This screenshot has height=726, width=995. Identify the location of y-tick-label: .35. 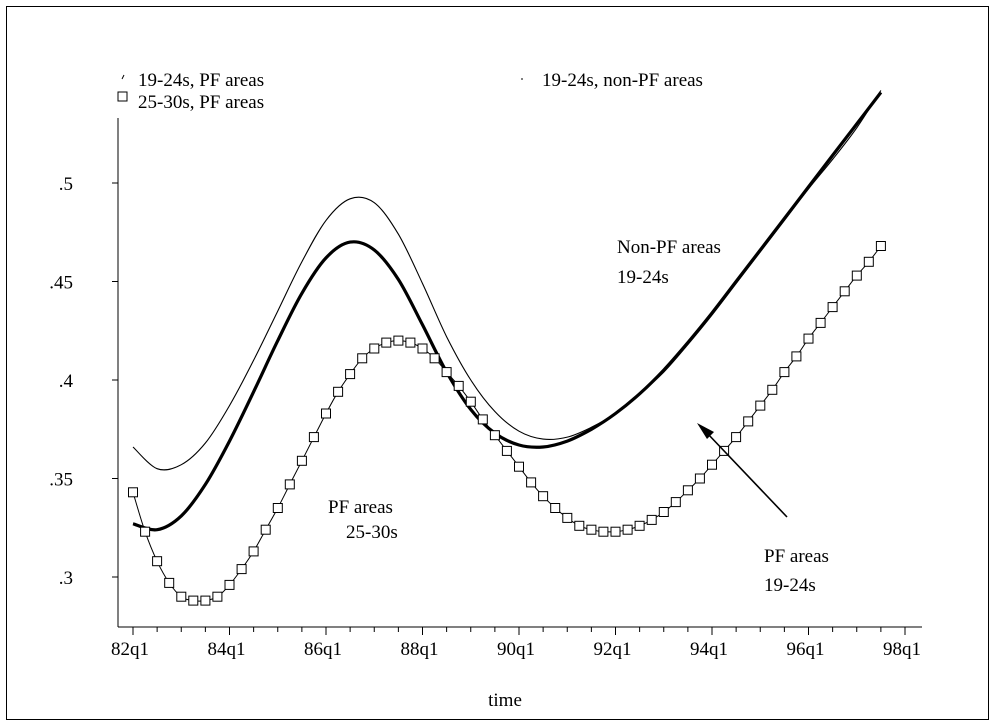
(61, 480).